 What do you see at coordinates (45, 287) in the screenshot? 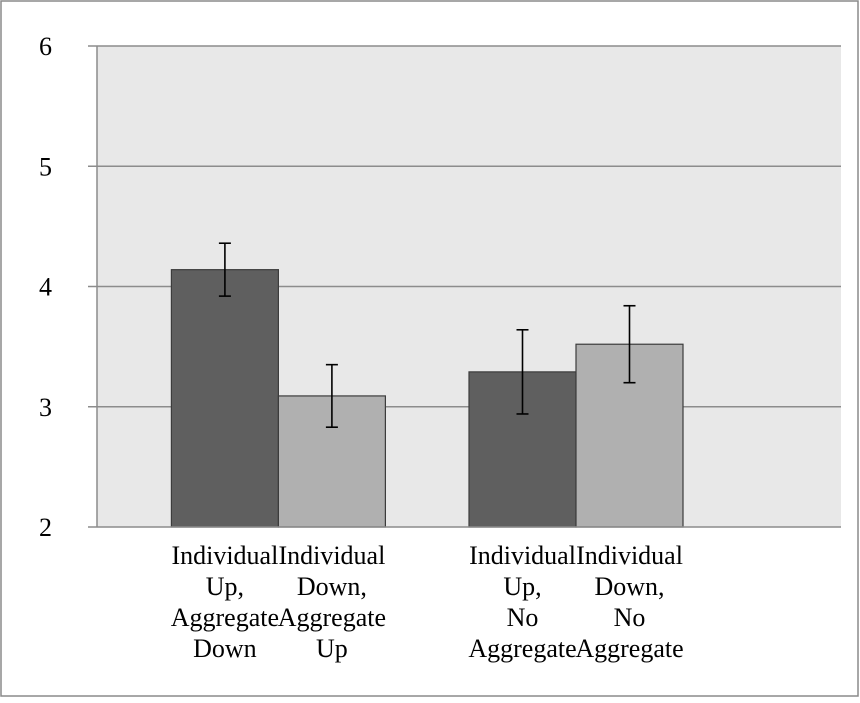
I see `y-tick-label: 4` at bounding box center [45, 287].